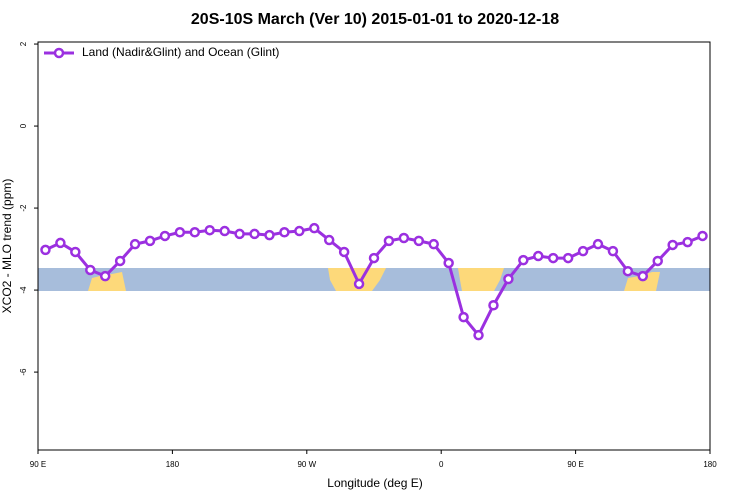  Describe the element at coordinates (180, 52) in the screenshot. I see `legend-label: Land (Nadir&Glint) and Ocean (Glint)` at that location.